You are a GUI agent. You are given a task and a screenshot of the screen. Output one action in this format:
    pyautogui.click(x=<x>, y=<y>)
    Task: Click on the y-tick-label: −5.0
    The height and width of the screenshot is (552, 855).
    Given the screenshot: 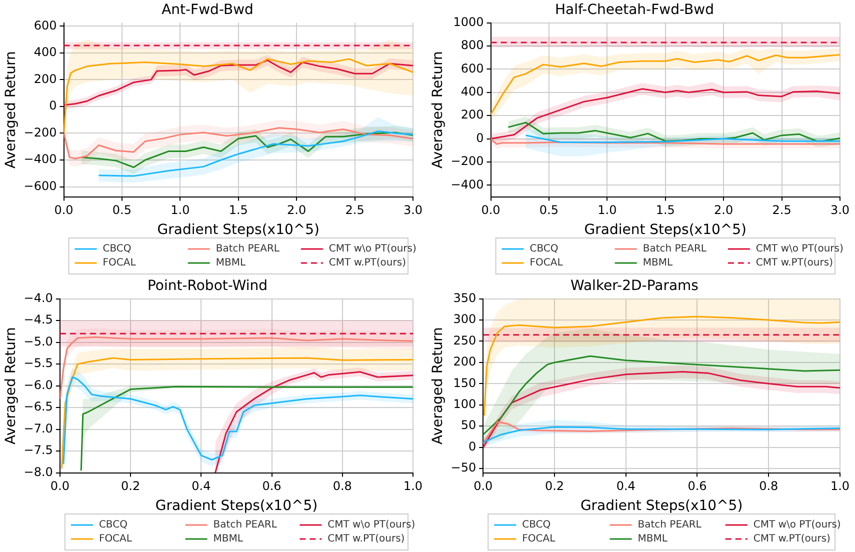 What is the action you would take?
    pyautogui.click(x=38, y=341)
    